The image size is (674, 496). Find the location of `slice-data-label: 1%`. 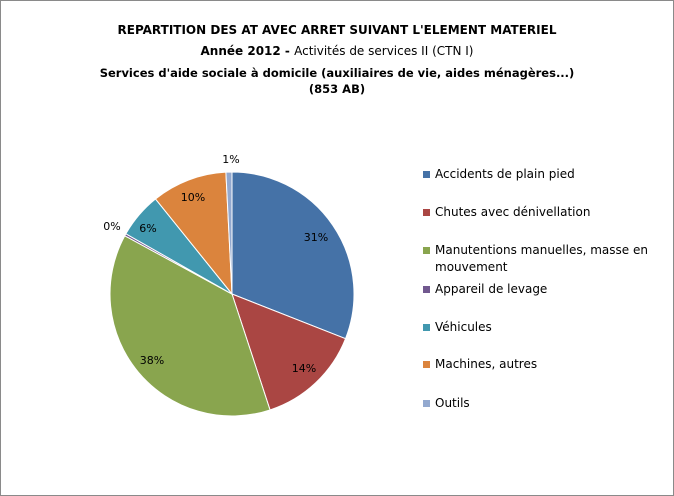

slice-data-label: 1% is located at coordinates (230, 159).